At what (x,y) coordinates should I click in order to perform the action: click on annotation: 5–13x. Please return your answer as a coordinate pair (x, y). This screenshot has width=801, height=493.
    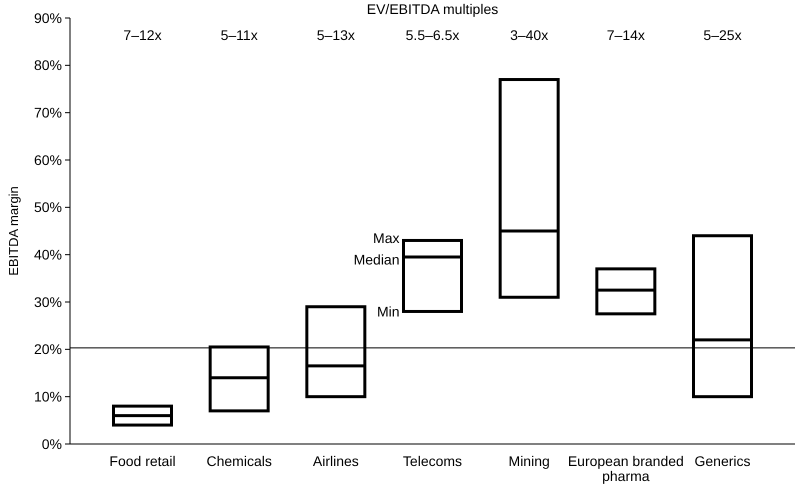
    Looking at the image, I should click on (335, 35).